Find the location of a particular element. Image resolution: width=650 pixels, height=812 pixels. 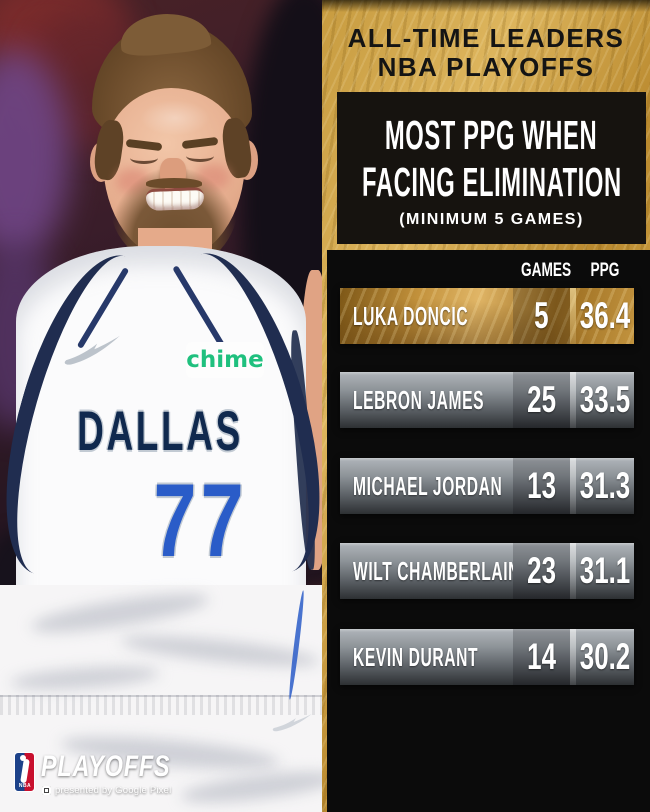

games-cell: 25 is located at coordinates (541, 400).